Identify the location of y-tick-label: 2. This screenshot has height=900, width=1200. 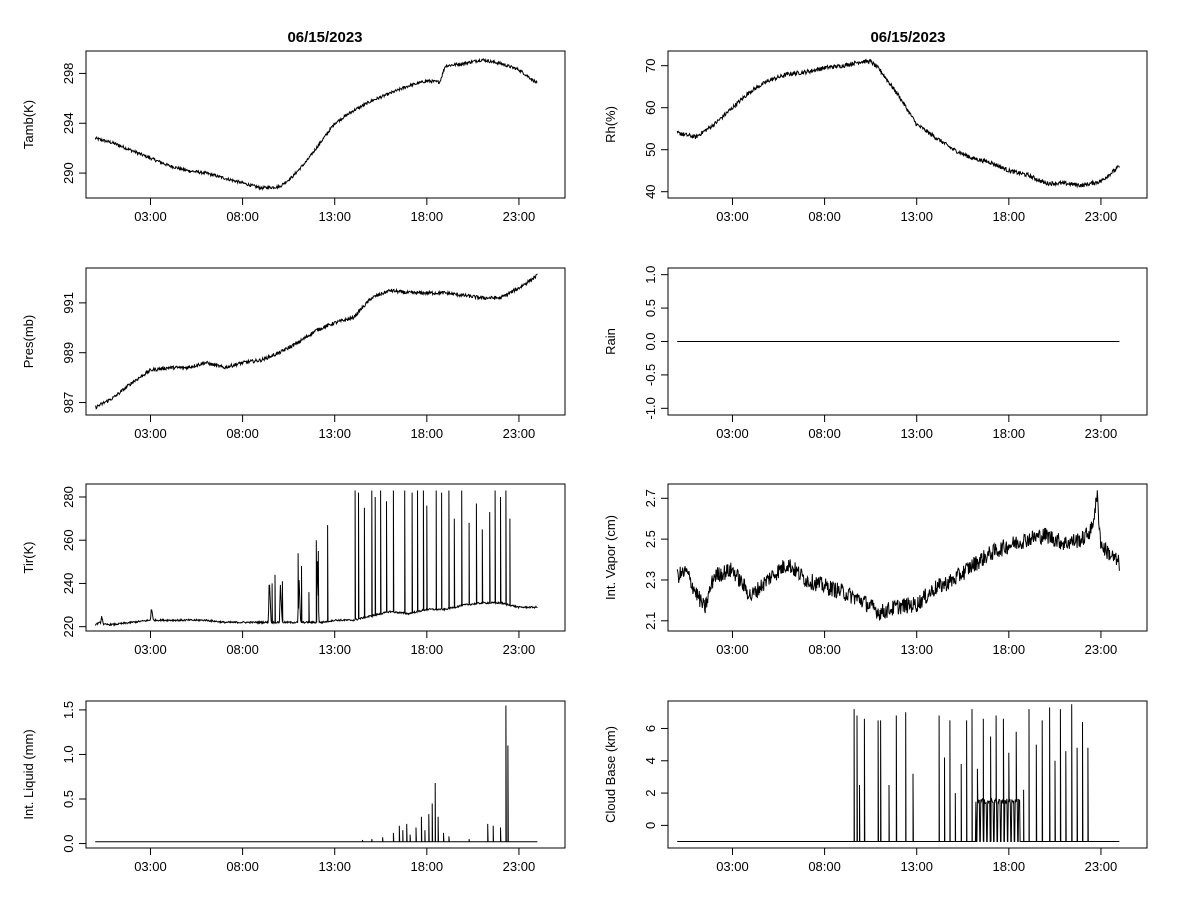
(650, 792).